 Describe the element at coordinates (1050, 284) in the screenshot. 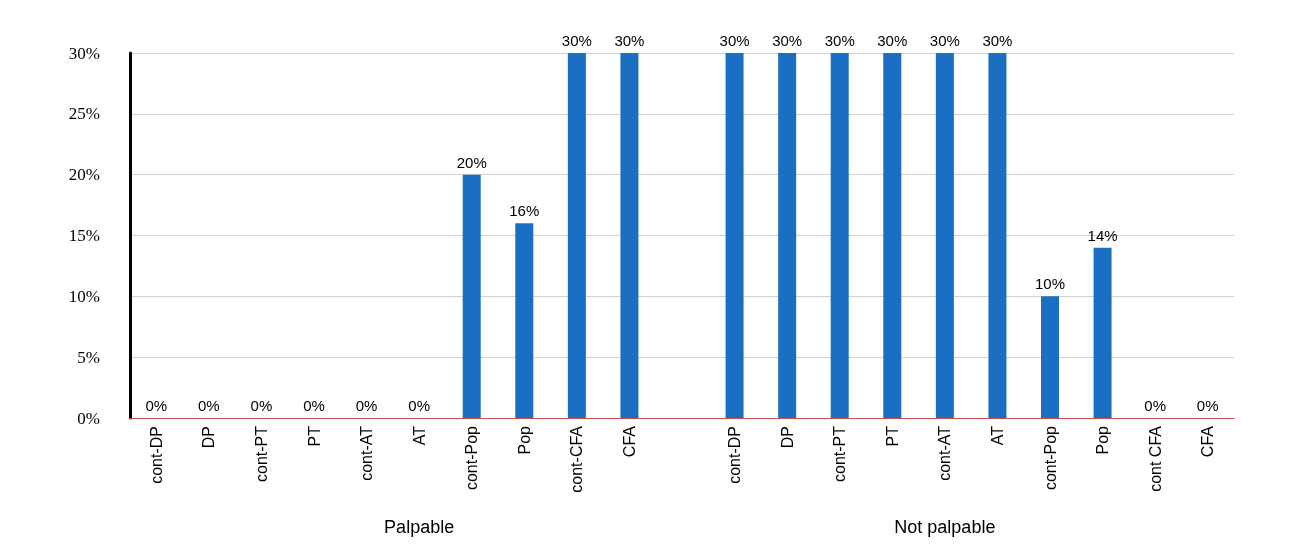

I see `data-label: 10%` at that location.